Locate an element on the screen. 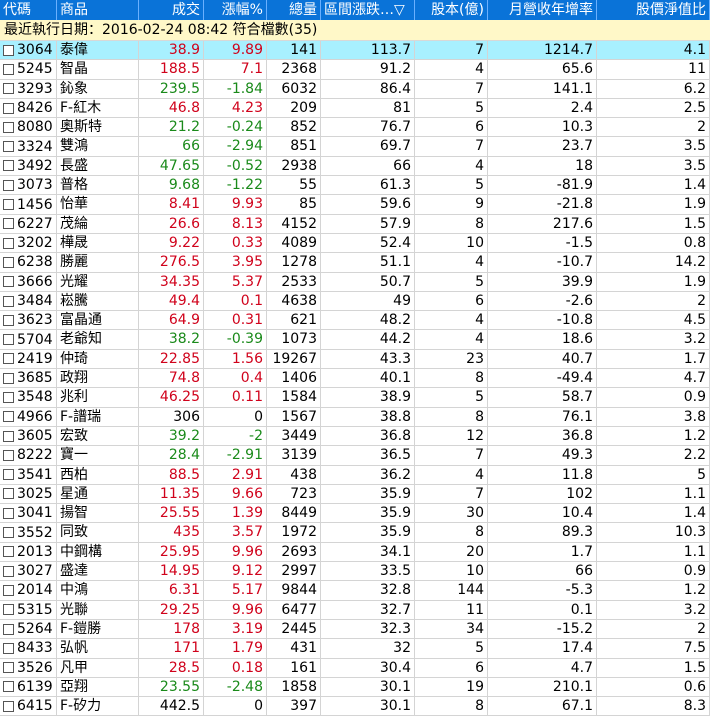 The image size is (710, 716). code-cell: 3025 is located at coordinates (28, 494).